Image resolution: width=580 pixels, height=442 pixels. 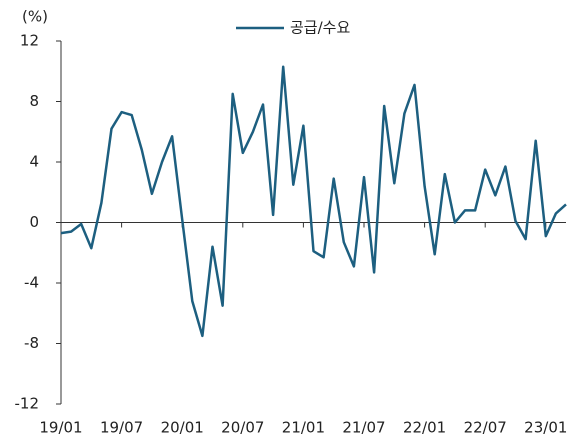 I want to click on x-tick-label: 22/01, so click(x=424, y=428).